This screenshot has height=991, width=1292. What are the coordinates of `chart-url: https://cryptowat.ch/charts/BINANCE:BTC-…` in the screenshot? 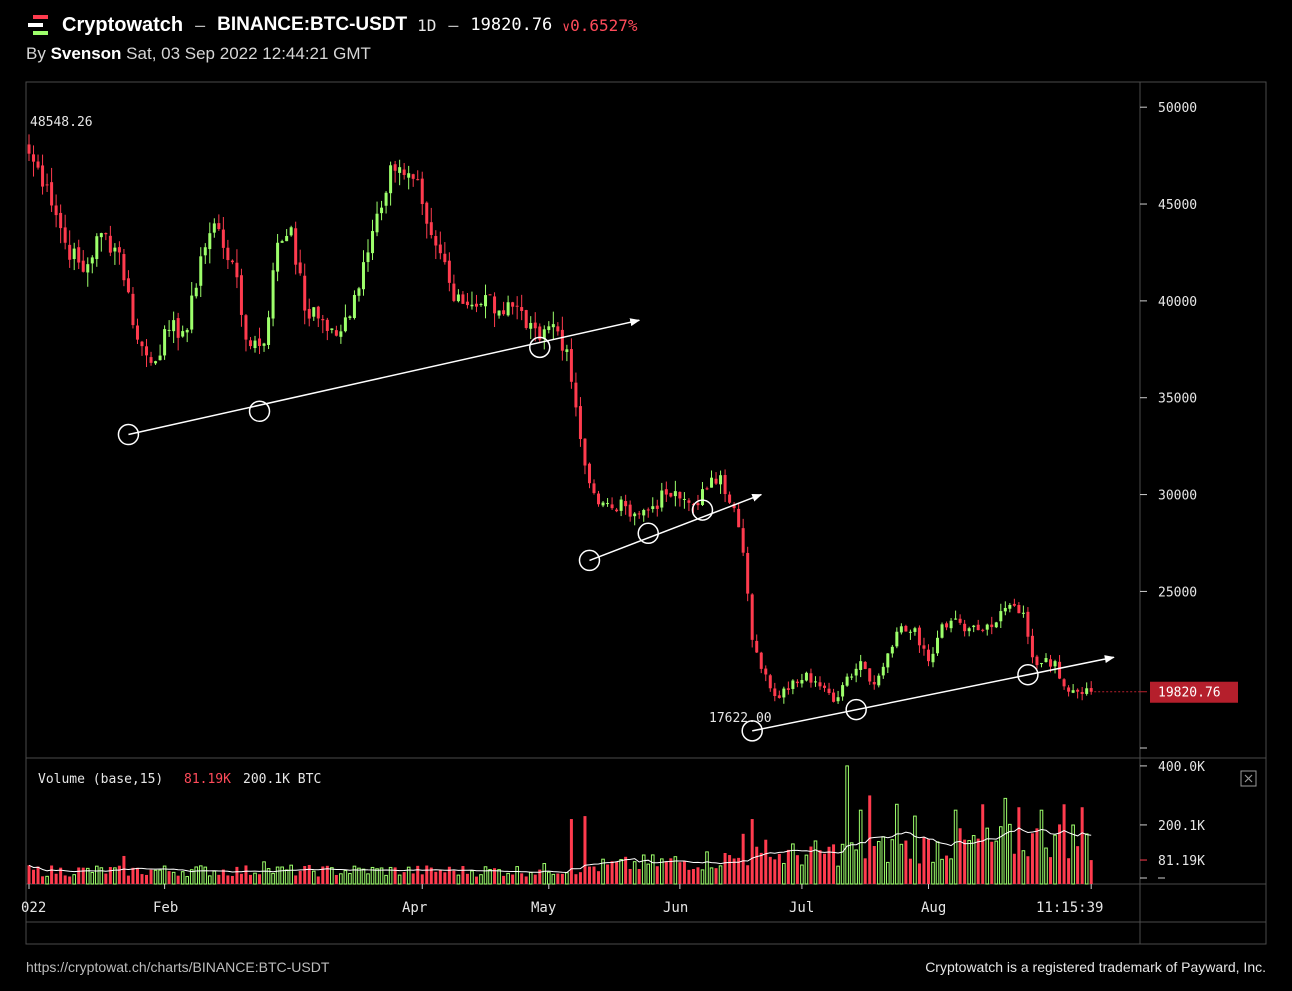 It's located at (178, 967).